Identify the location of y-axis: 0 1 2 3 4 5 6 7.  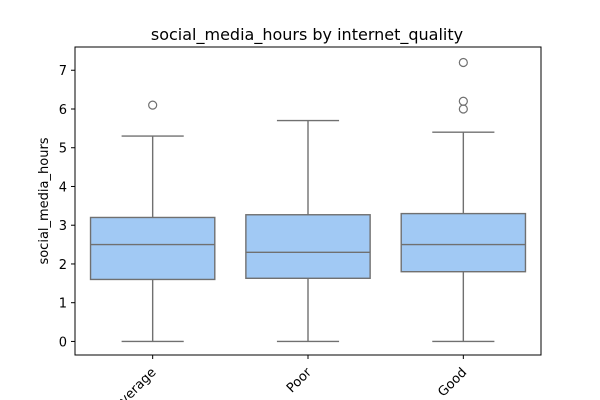
(67, 207).